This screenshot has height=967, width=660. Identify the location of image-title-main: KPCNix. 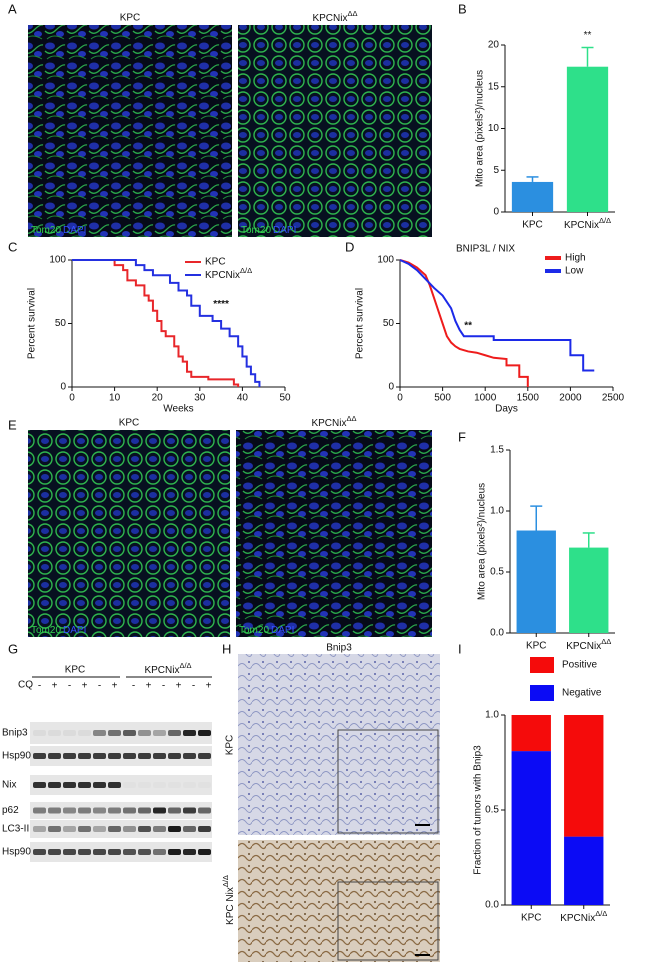
(329, 18).